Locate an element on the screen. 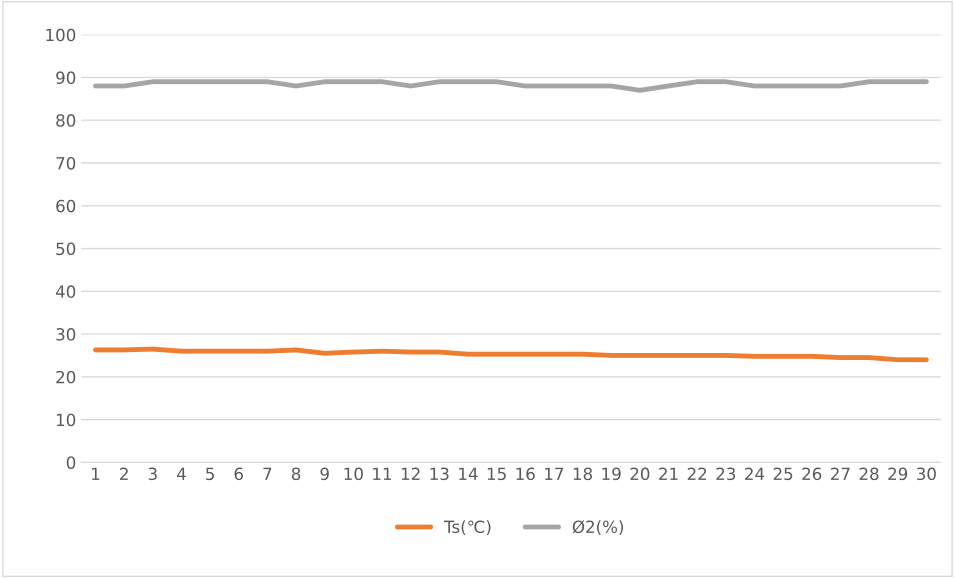  x-tick-label: 15 is located at coordinates (497, 474).